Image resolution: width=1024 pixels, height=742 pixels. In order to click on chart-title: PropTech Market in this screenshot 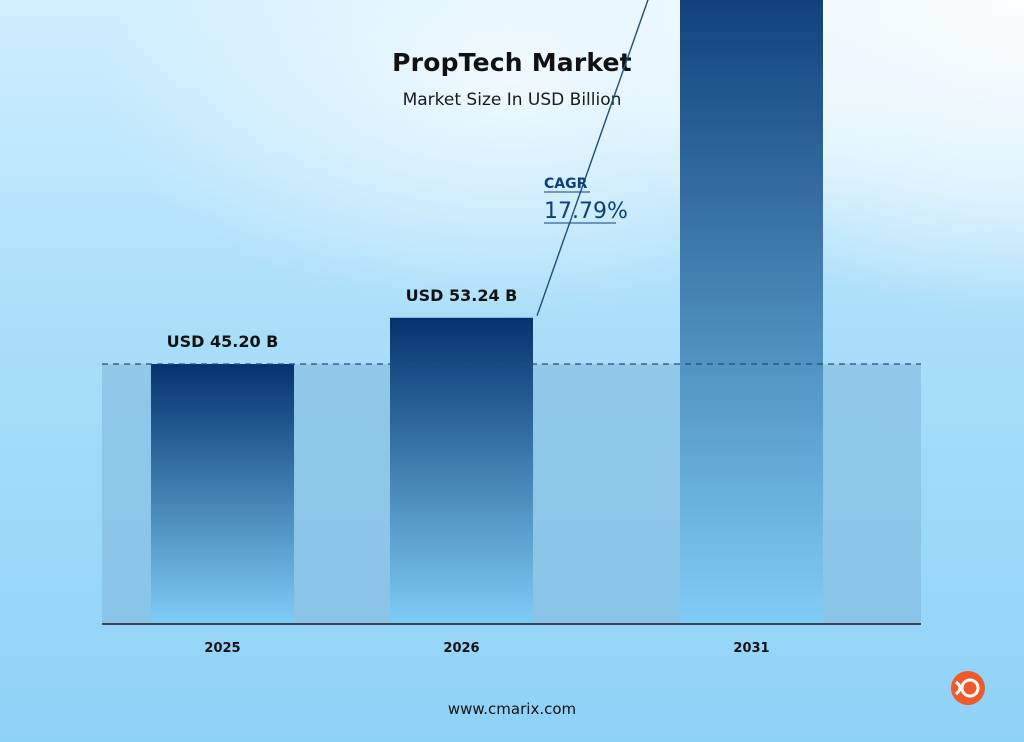, I will do `click(512, 62)`.